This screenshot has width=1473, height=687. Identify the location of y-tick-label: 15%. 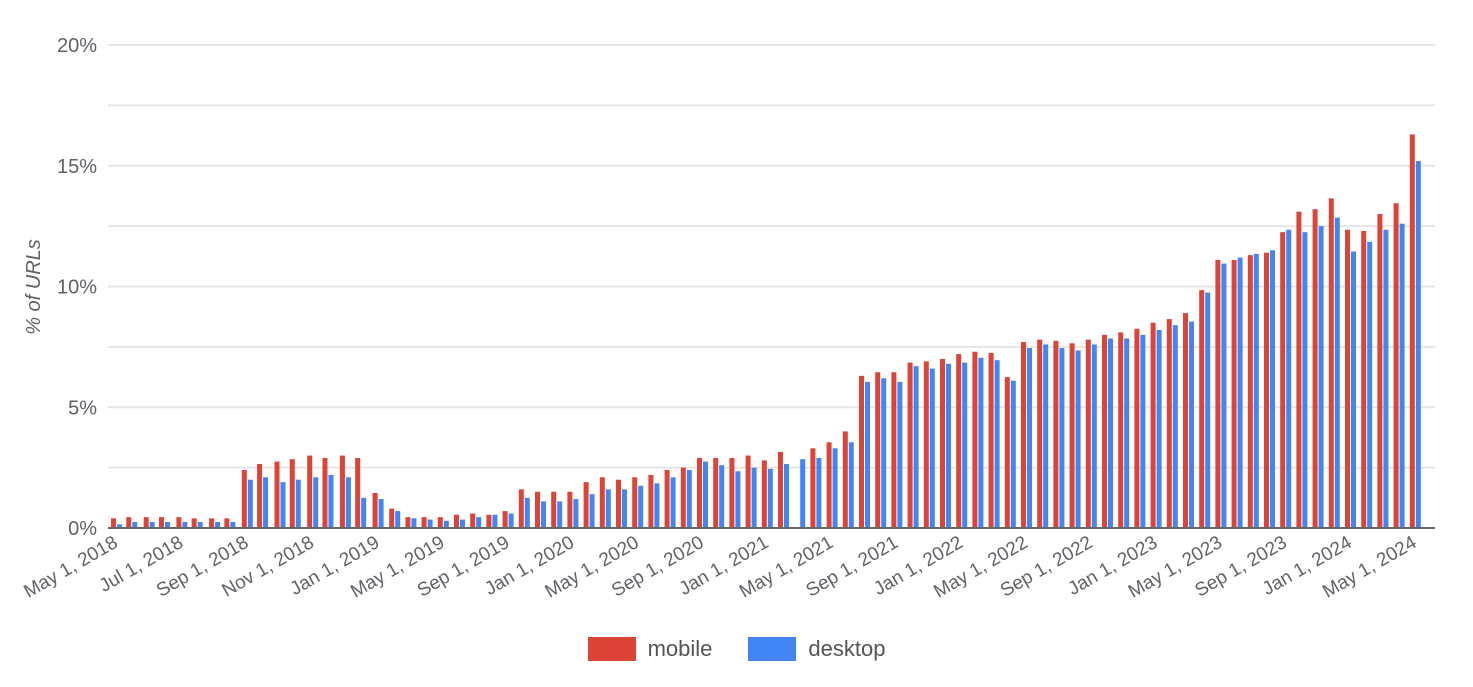
(77, 167).